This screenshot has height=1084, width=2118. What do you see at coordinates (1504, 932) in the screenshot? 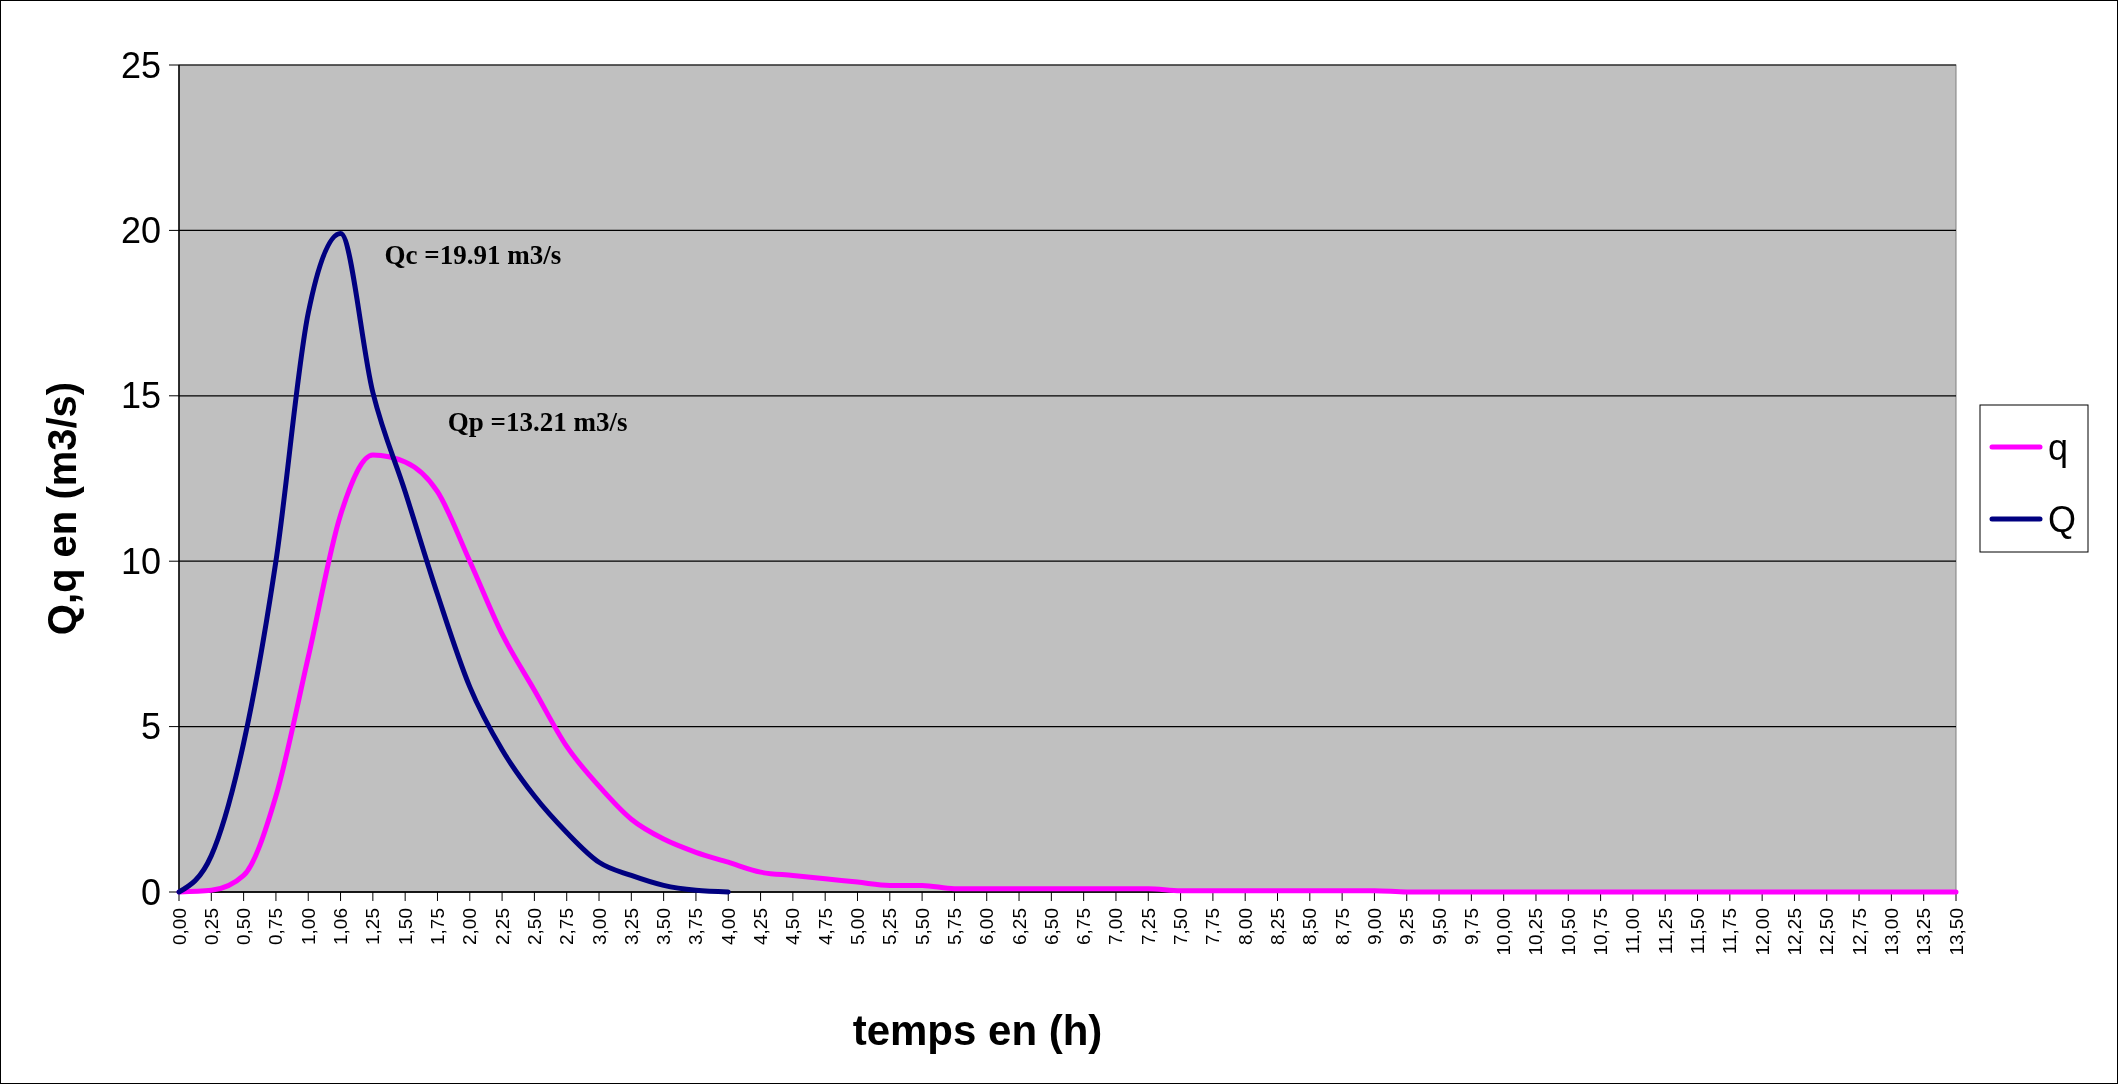
I see `x-tick-label: 10,00` at bounding box center [1504, 932].